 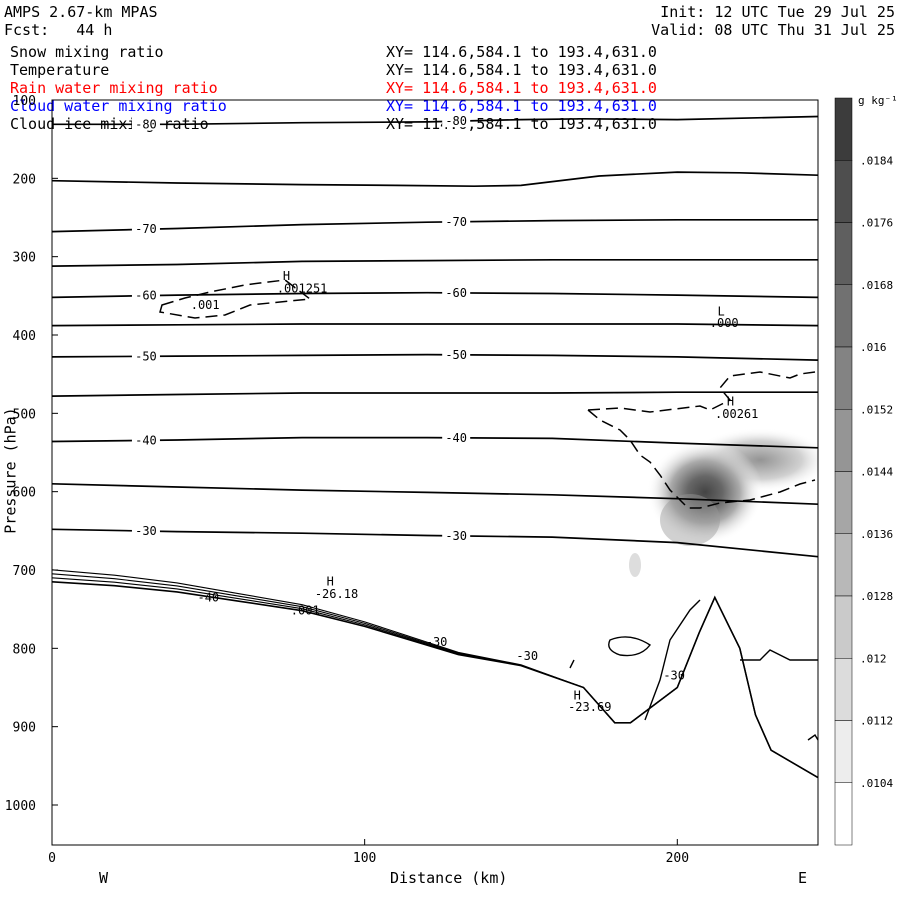 I want to click on y-tick-label: 1000, so click(x=20, y=806).